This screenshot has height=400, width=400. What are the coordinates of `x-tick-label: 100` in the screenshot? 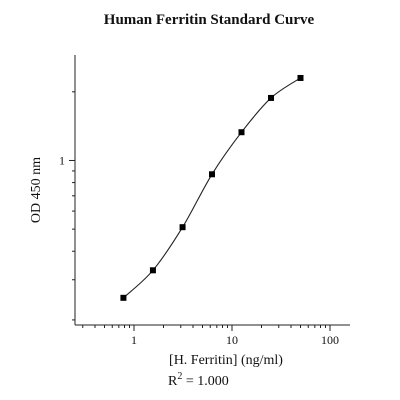 It's located at (330, 340).